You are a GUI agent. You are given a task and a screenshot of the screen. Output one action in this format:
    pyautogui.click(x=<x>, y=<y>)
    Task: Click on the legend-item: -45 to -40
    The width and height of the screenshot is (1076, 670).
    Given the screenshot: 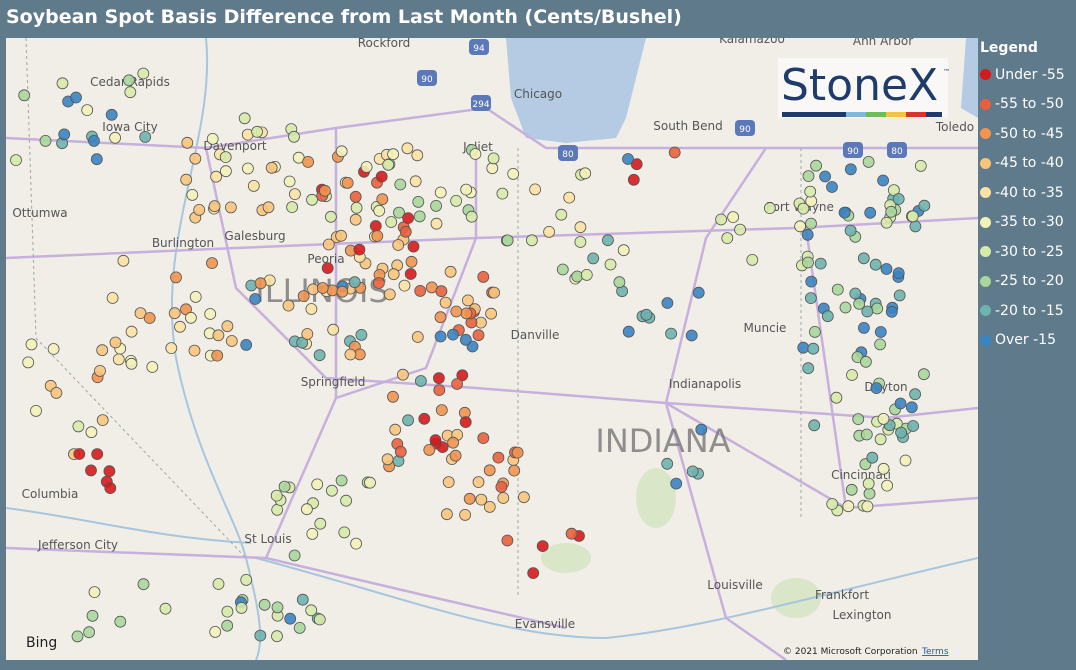 What is the action you would take?
    pyautogui.click(x=1022, y=164)
    